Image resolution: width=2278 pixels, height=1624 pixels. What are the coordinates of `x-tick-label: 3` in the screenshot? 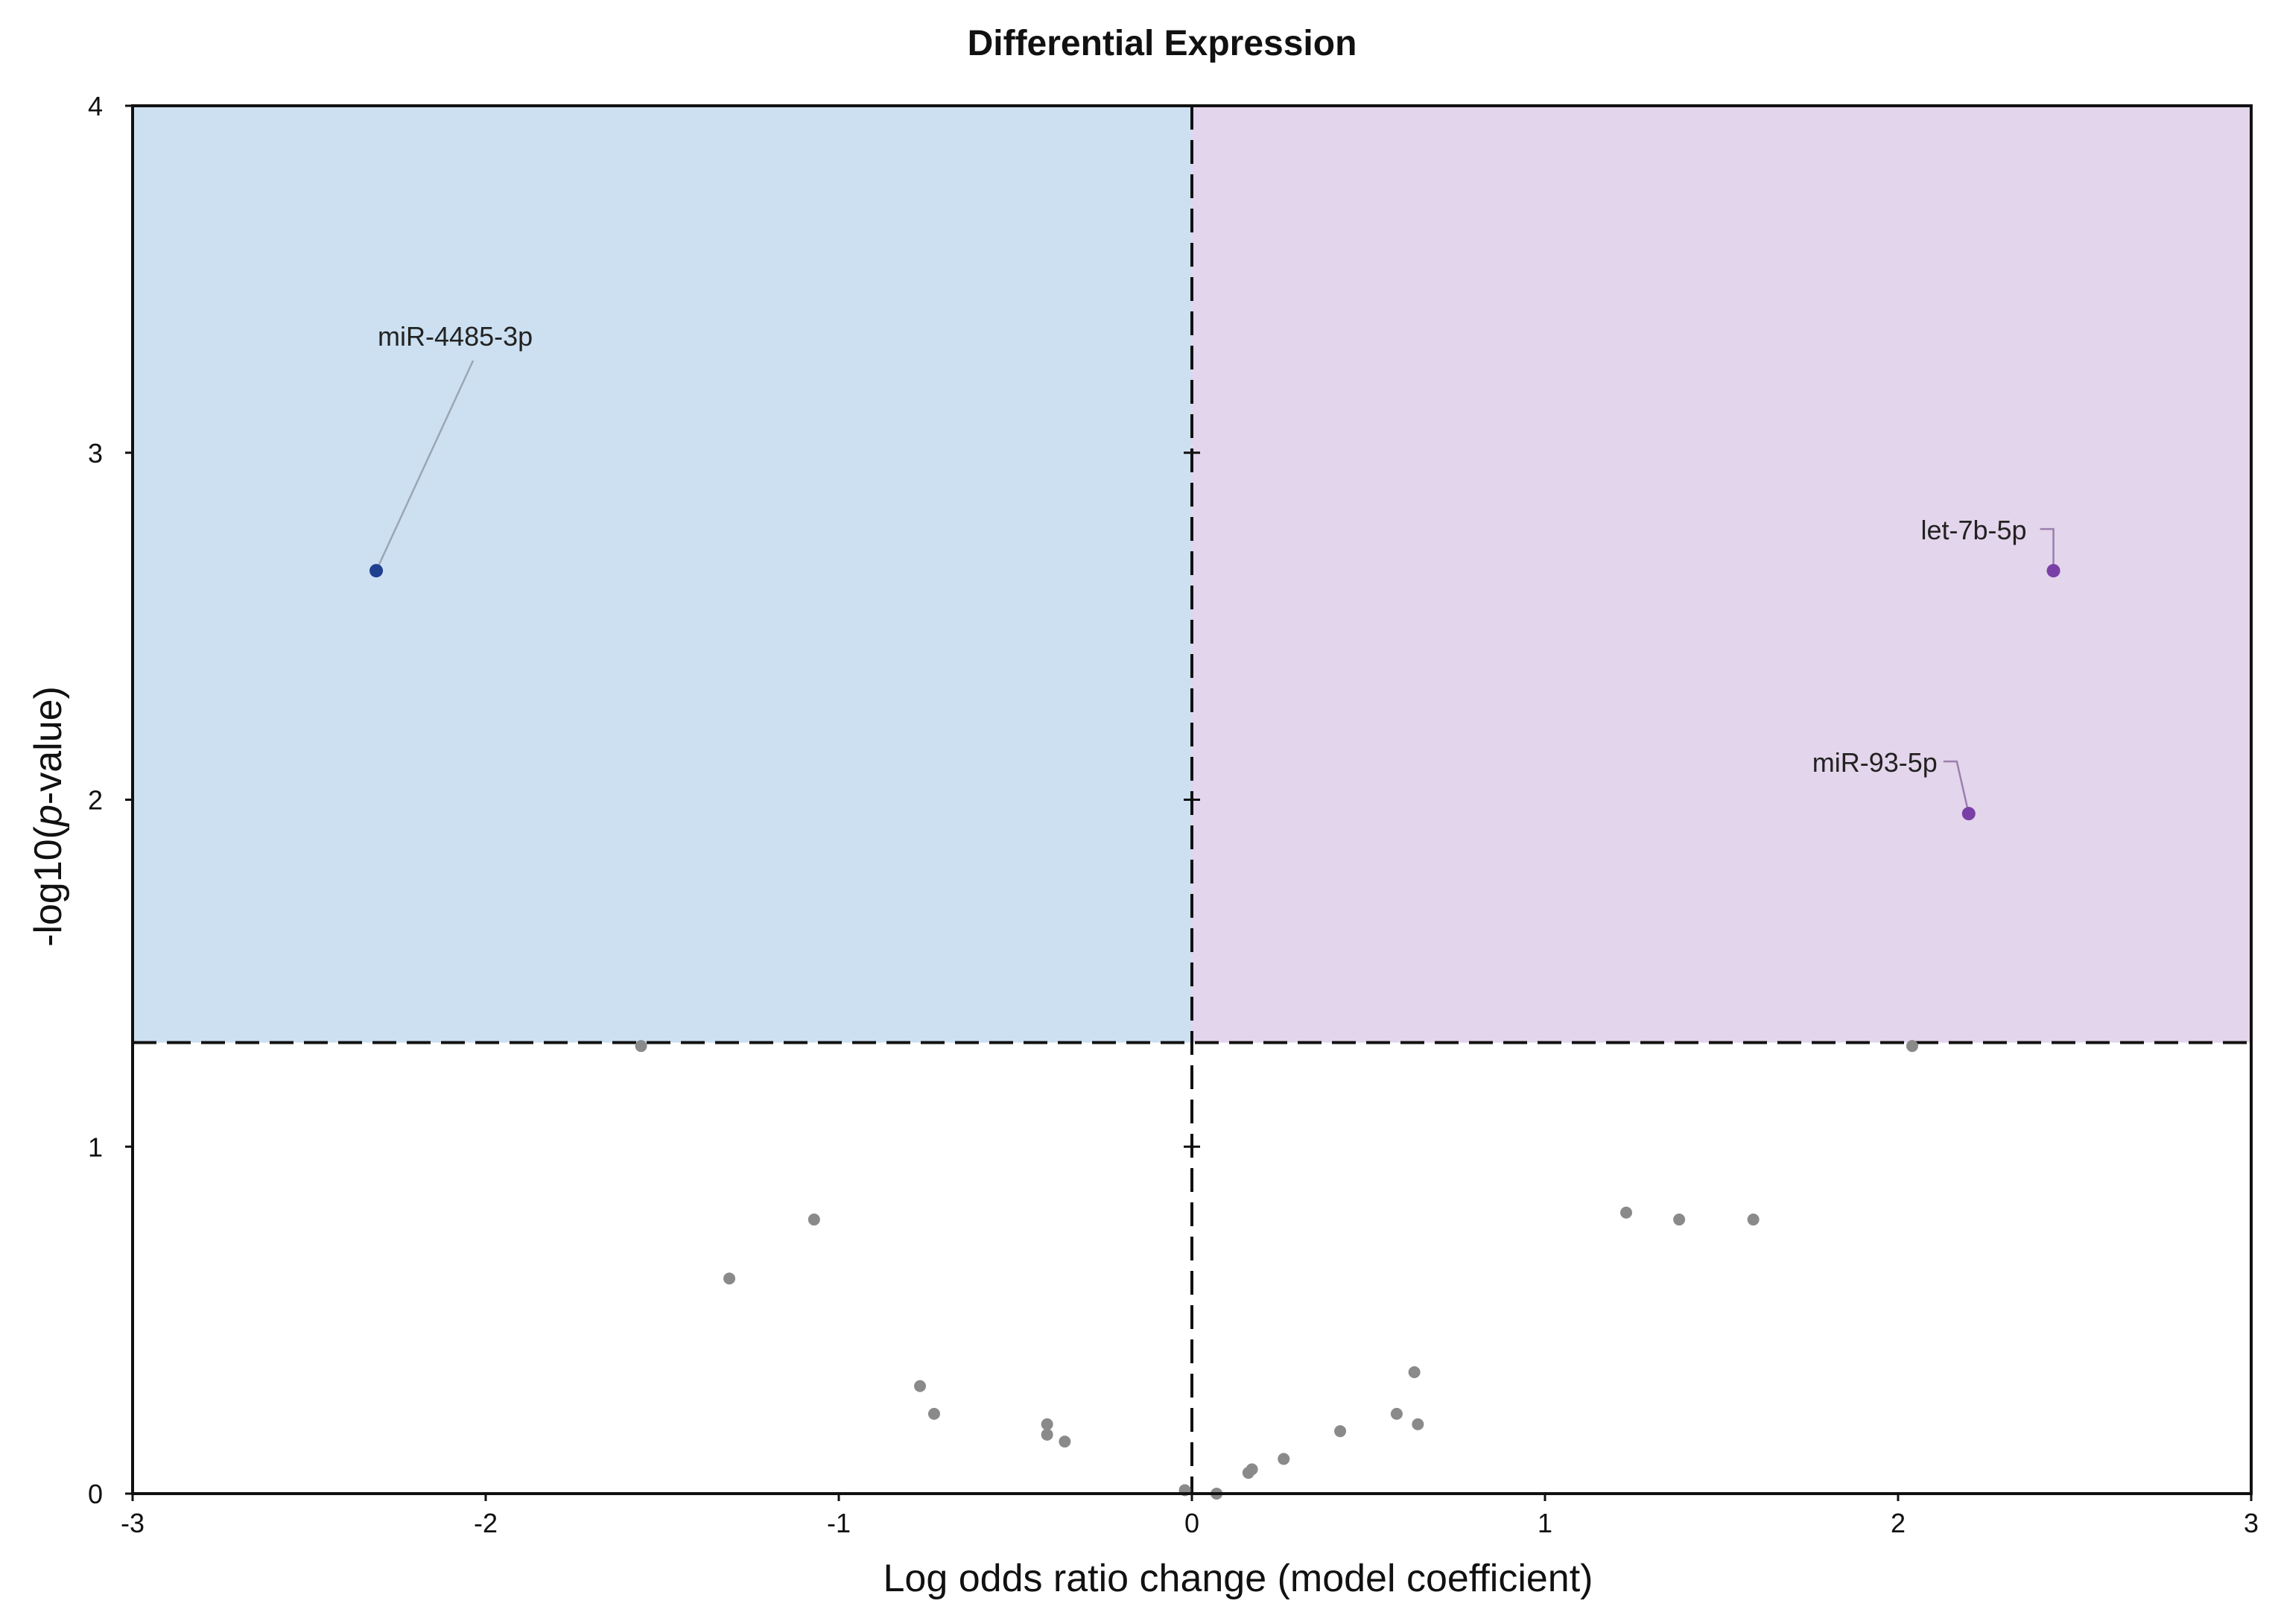 It's located at (2251, 1523).